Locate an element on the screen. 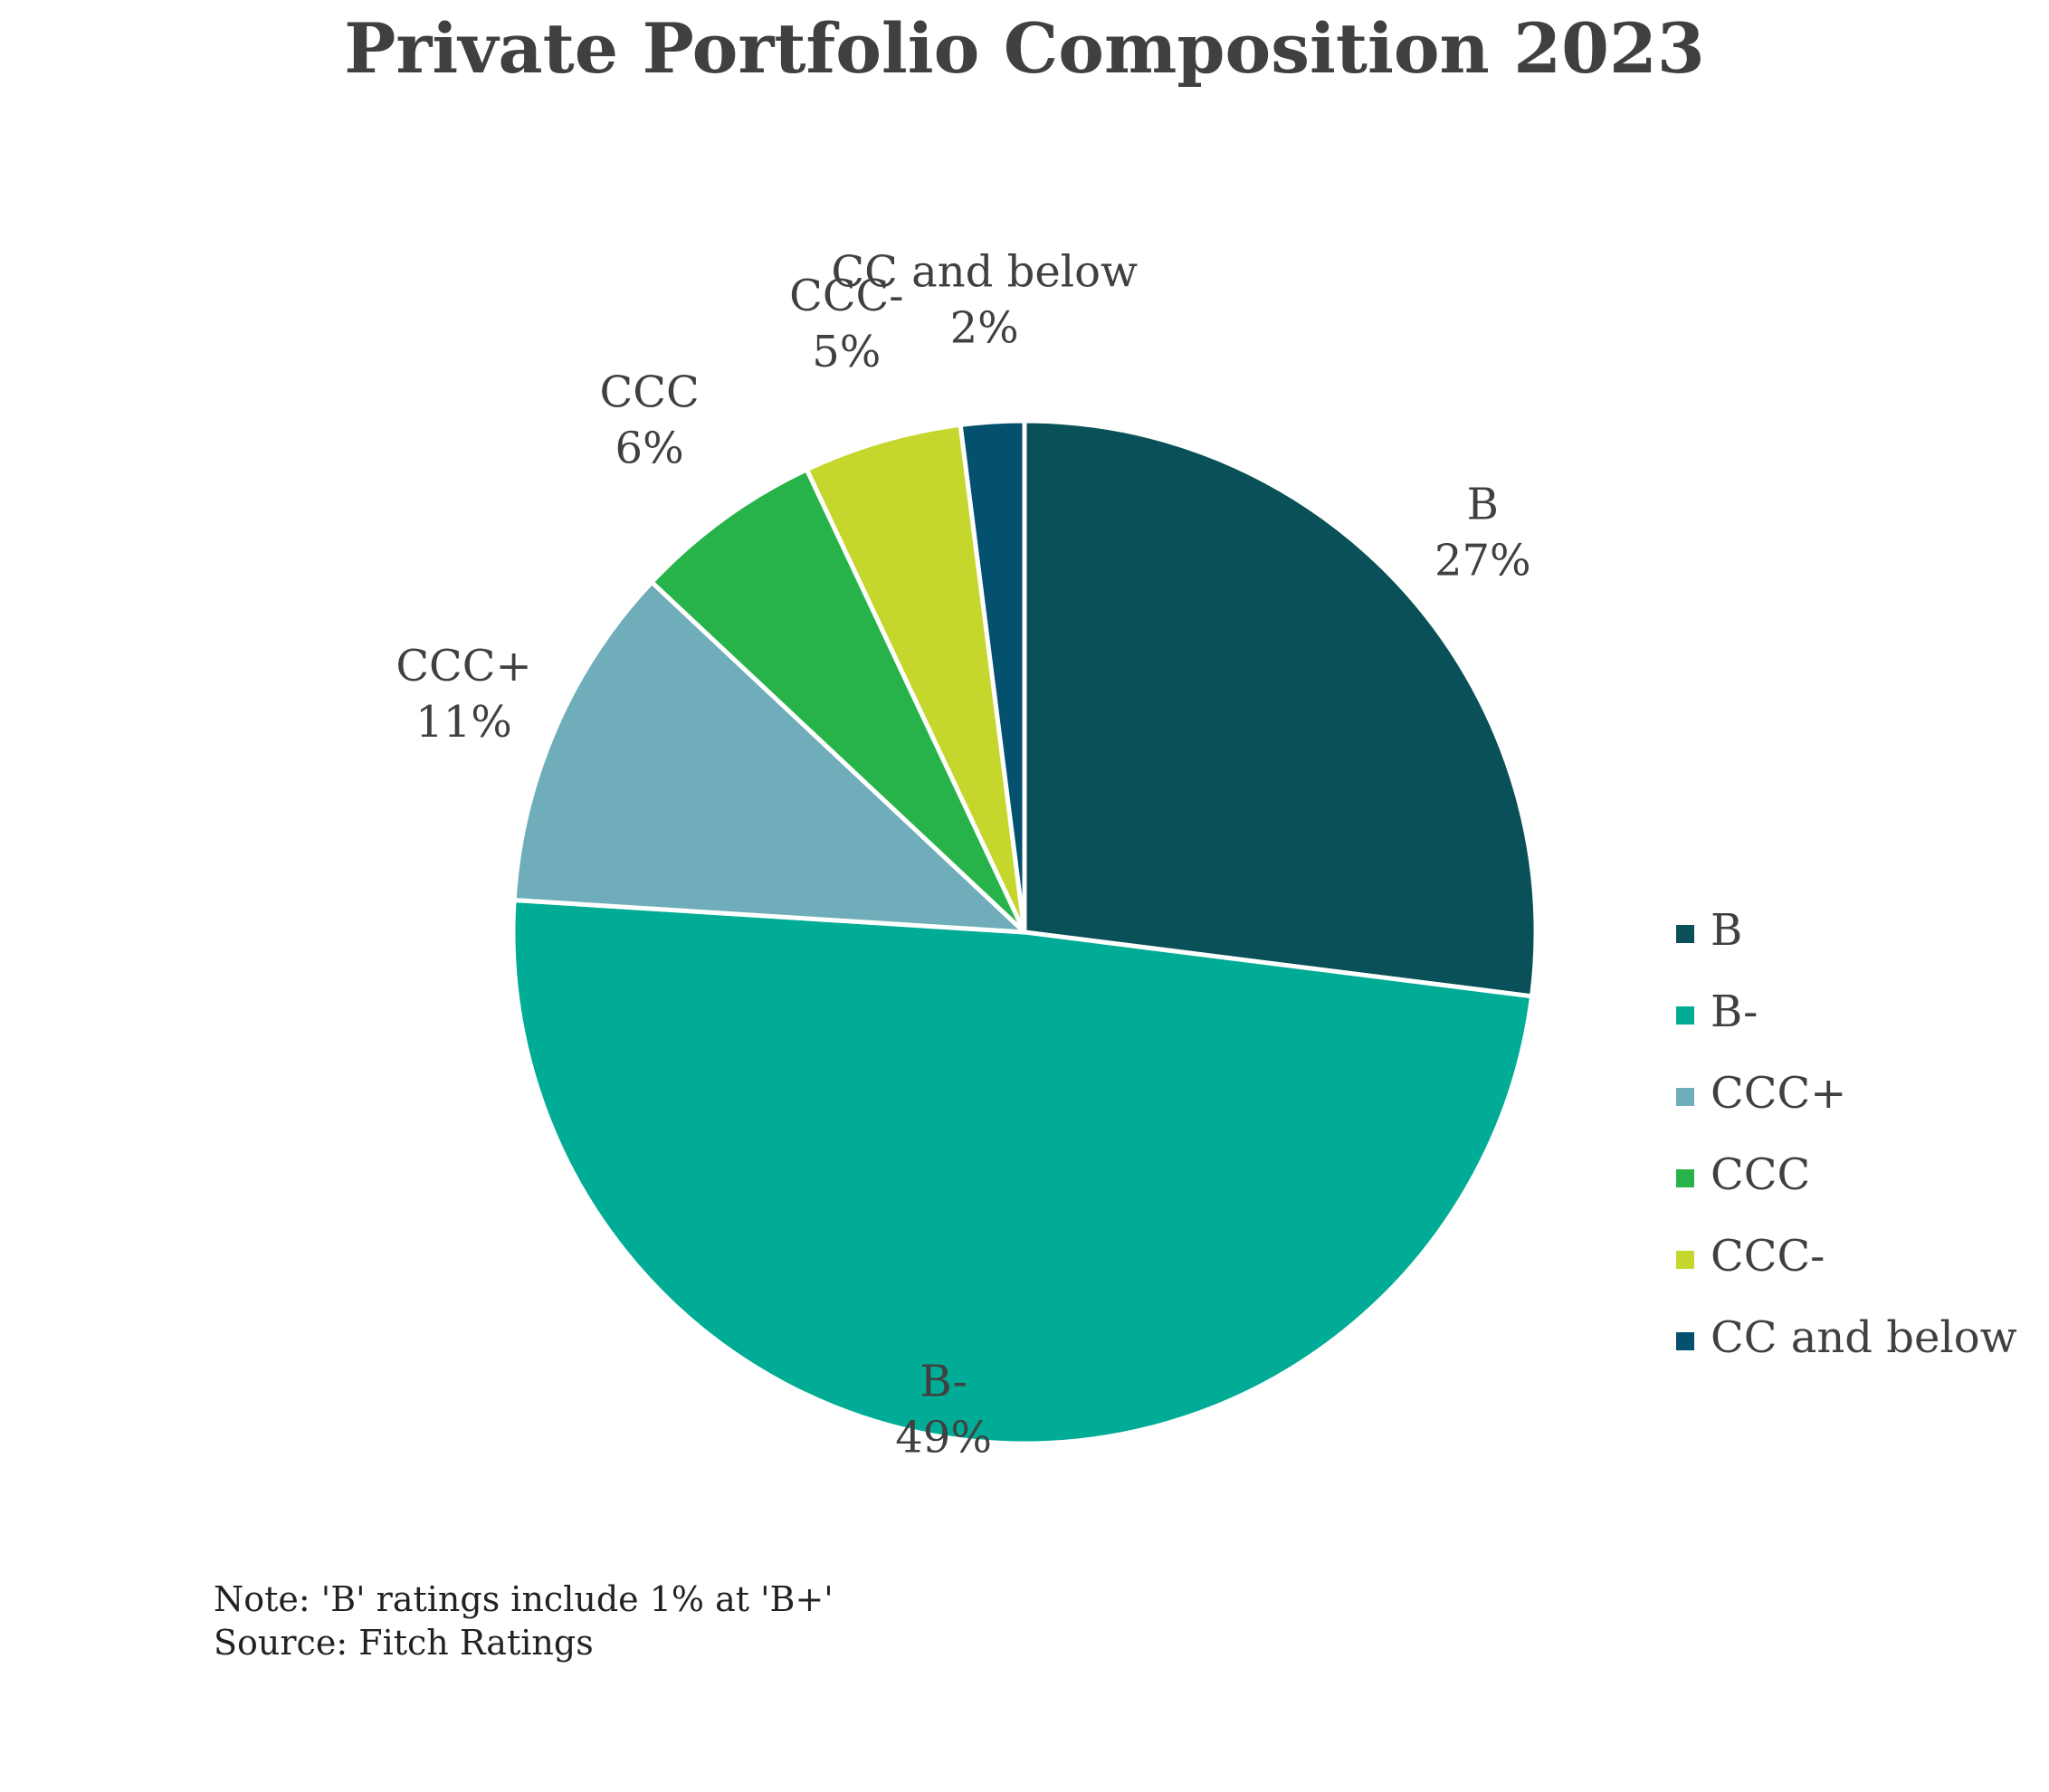 This screenshot has width=2049, height=1792. slice-value-label: 6% is located at coordinates (649, 449).